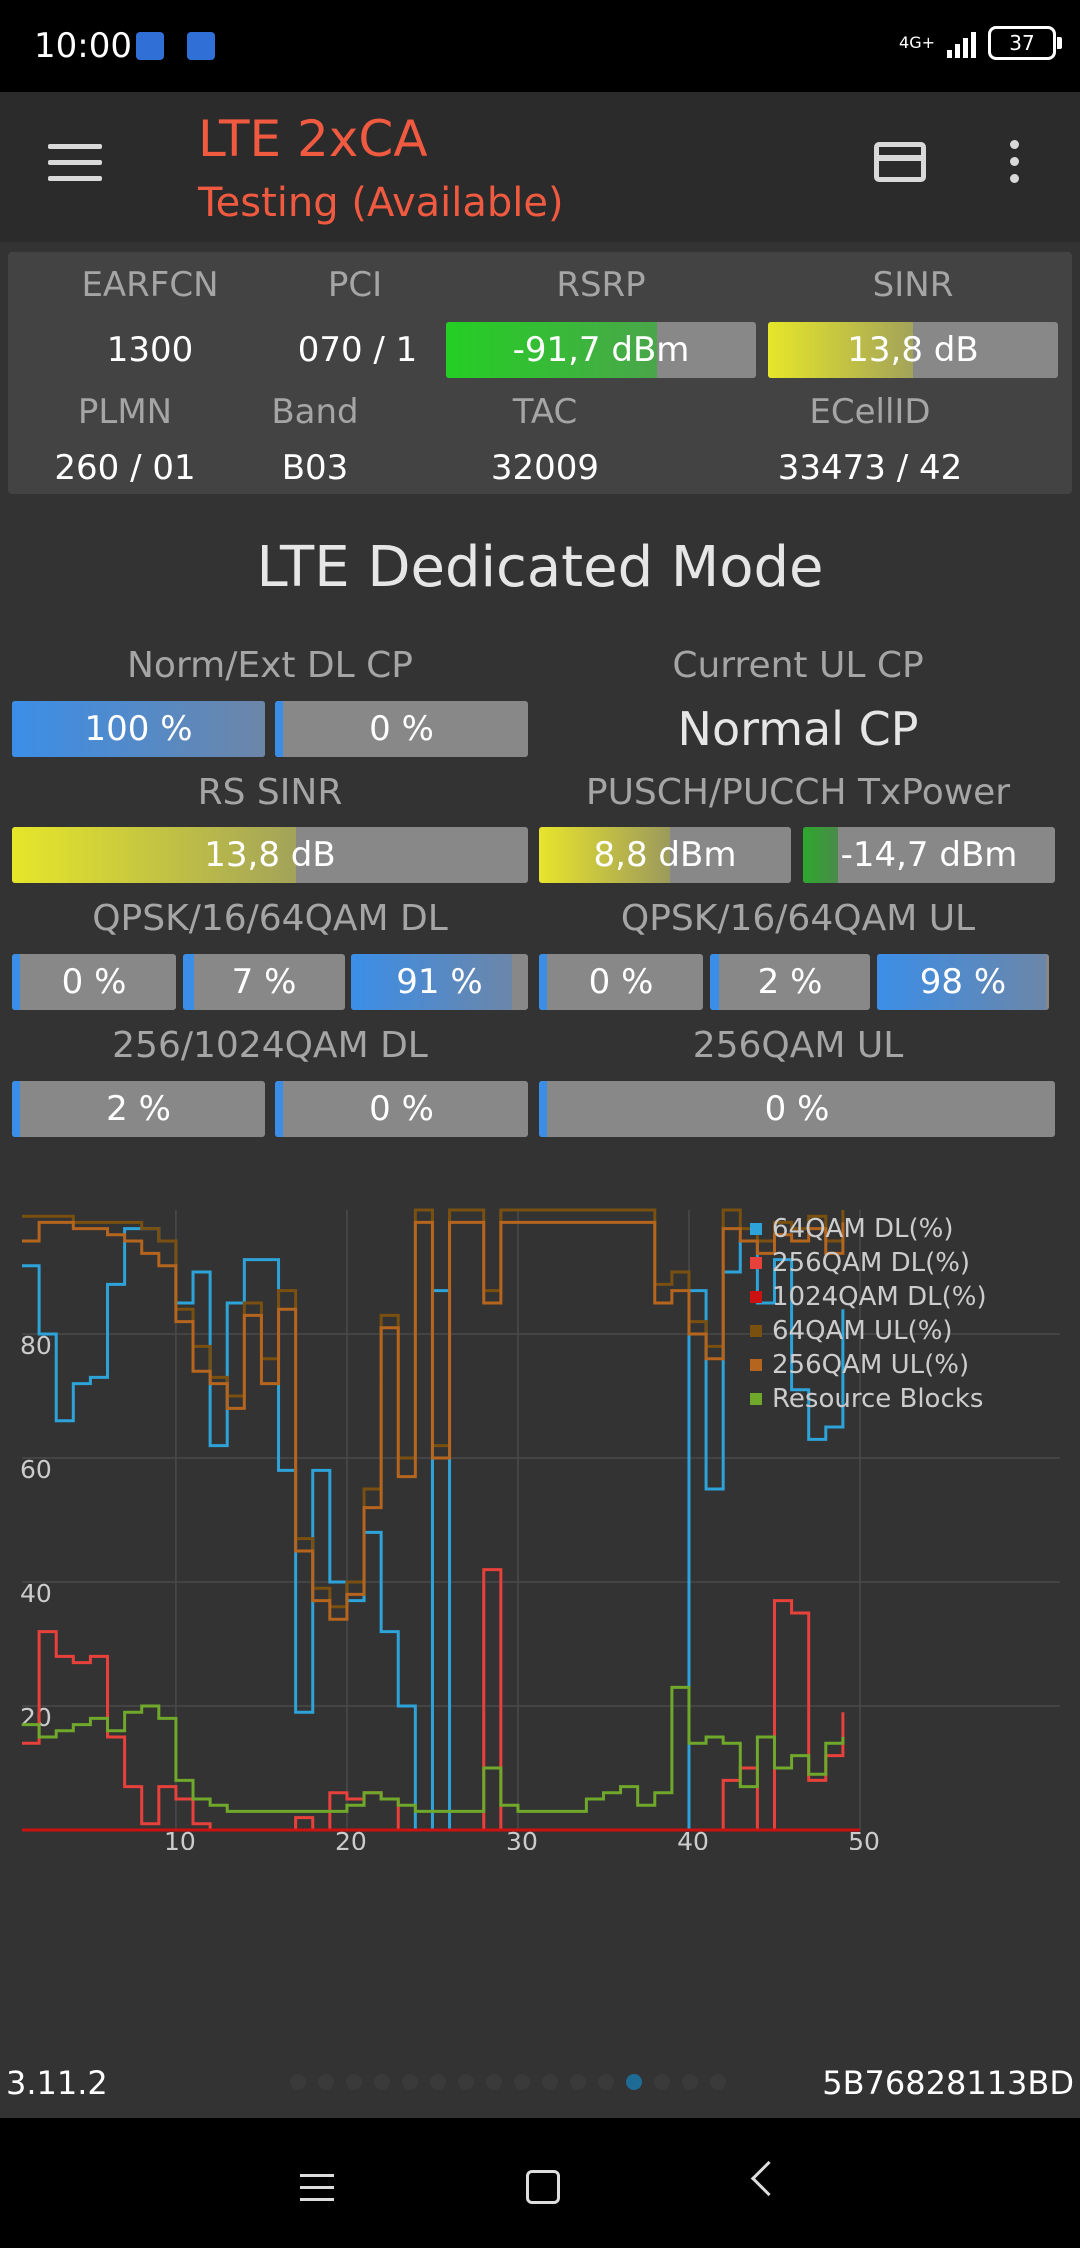  Describe the element at coordinates (871, 1365) in the screenshot. I see `legend-label: 256QAM UL(%)` at that location.